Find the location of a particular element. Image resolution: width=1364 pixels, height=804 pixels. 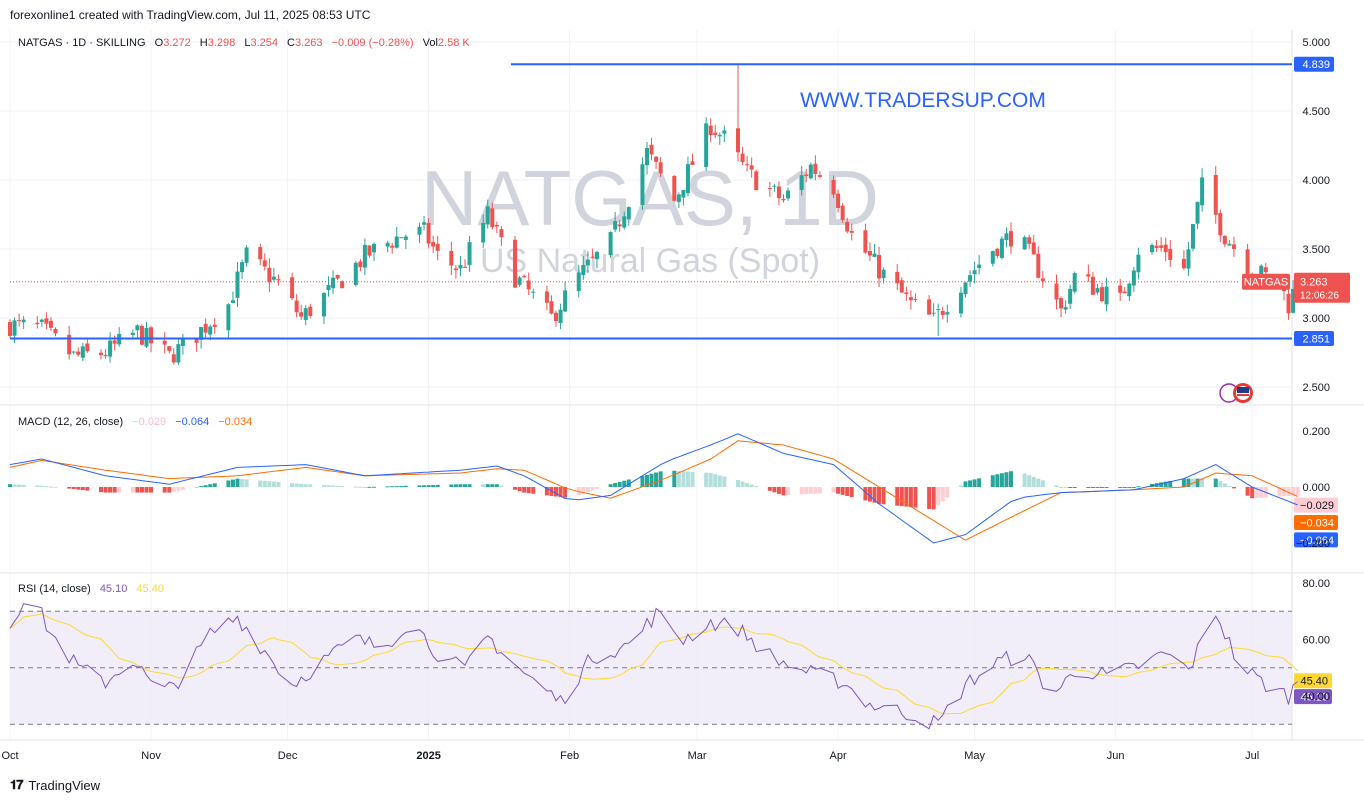

last-price-tag: 3.263 is located at coordinates (1314, 283).